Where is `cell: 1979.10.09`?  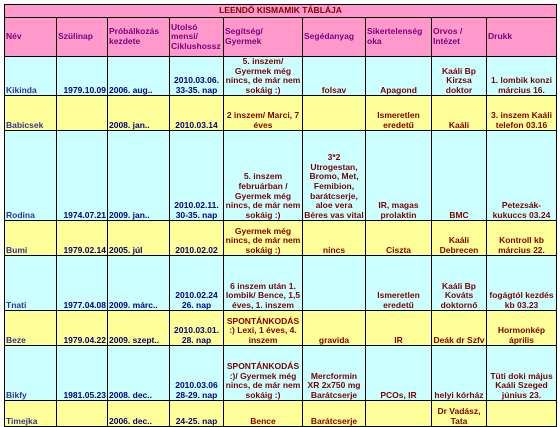
cell: 1979.10.09 is located at coordinates (82, 76).